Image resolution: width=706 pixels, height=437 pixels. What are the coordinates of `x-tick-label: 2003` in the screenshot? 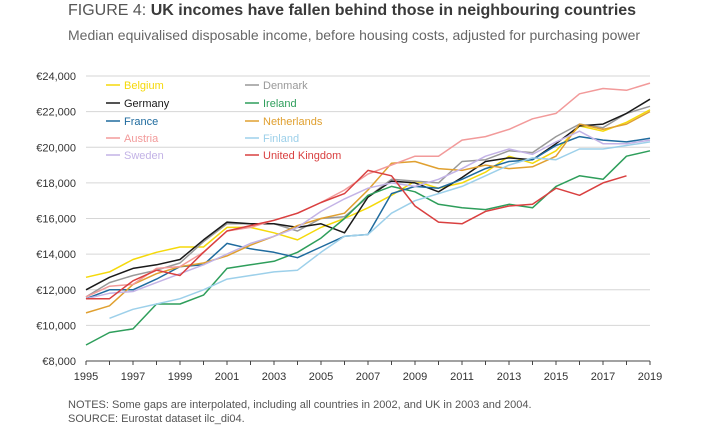 It's located at (274, 377).